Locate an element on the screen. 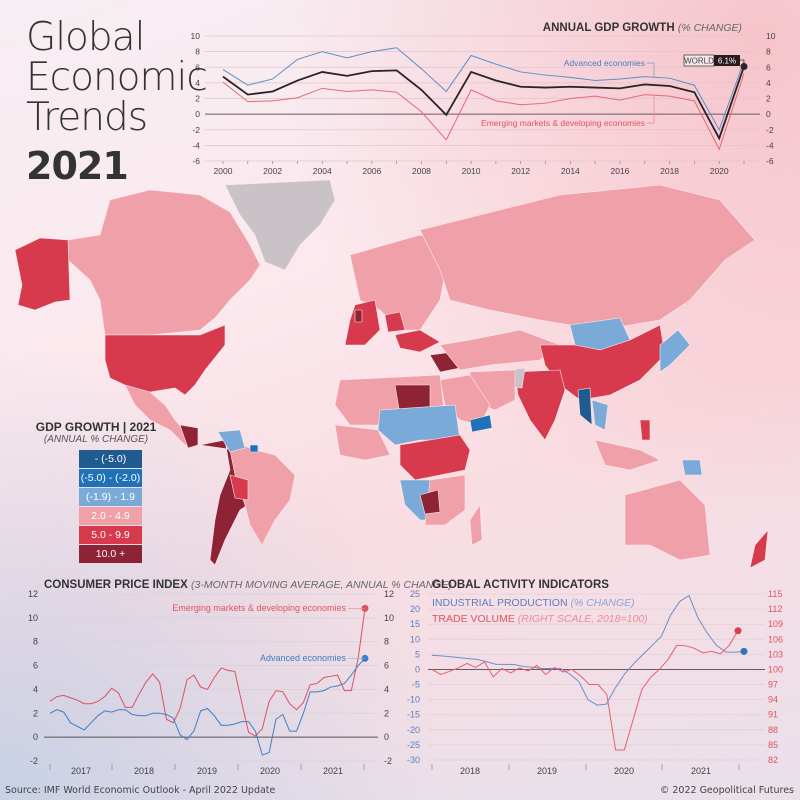 The width and height of the screenshot is (800, 800). cpi-advanced-label: Advanced economies is located at coordinates (303, 658).